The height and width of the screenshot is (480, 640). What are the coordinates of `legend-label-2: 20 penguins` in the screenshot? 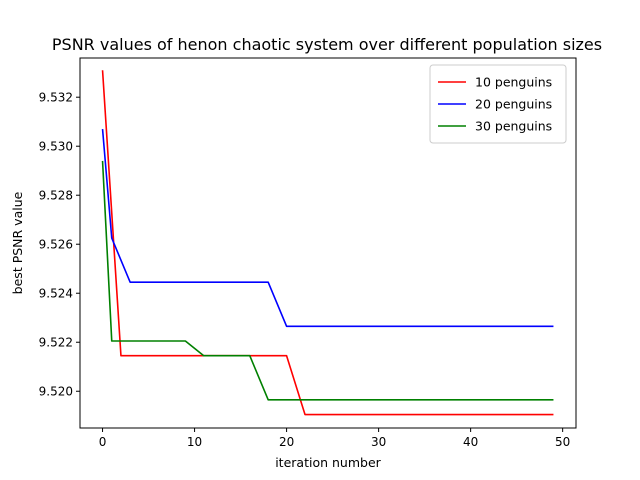 It's located at (513, 104).